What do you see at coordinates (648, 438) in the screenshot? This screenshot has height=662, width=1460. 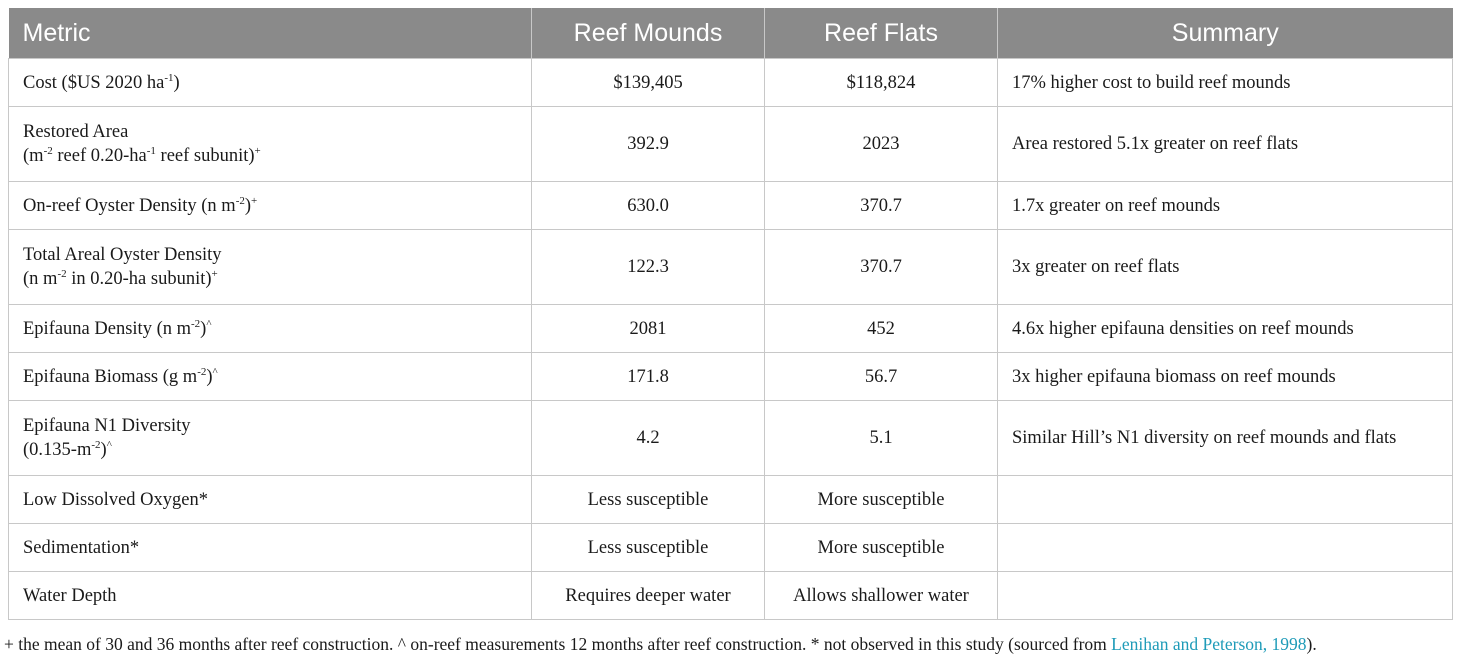 I see `reef-mounds-cell: 4.2` at bounding box center [648, 438].